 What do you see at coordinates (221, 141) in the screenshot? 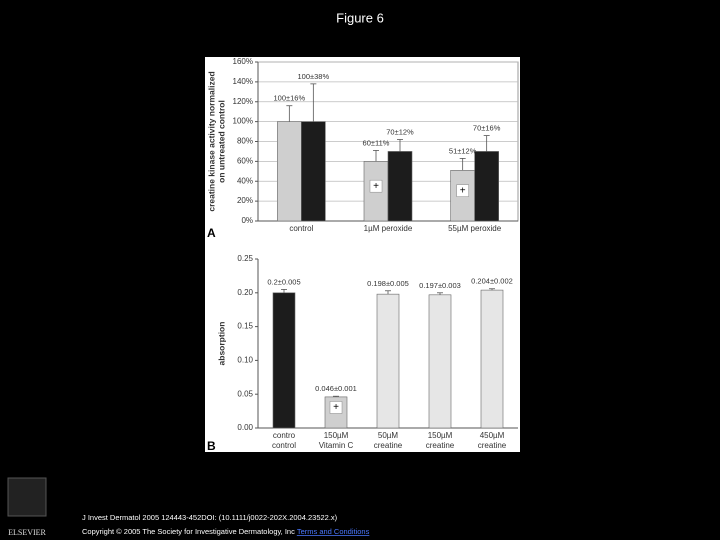
I see `y-axis-label: on untreated control` at bounding box center [221, 141].